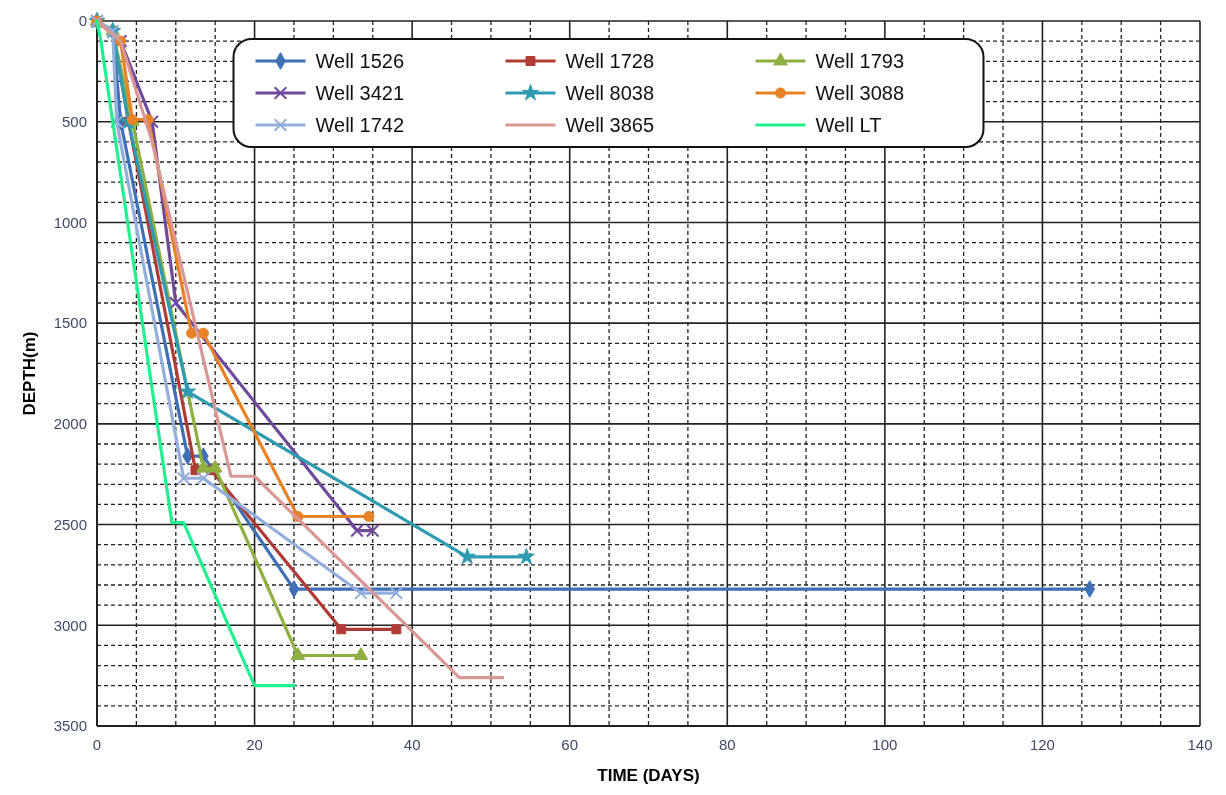  Describe the element at coordinates (860, 61) in the screenshot. I see `legend-label: Well 1793` at that location.